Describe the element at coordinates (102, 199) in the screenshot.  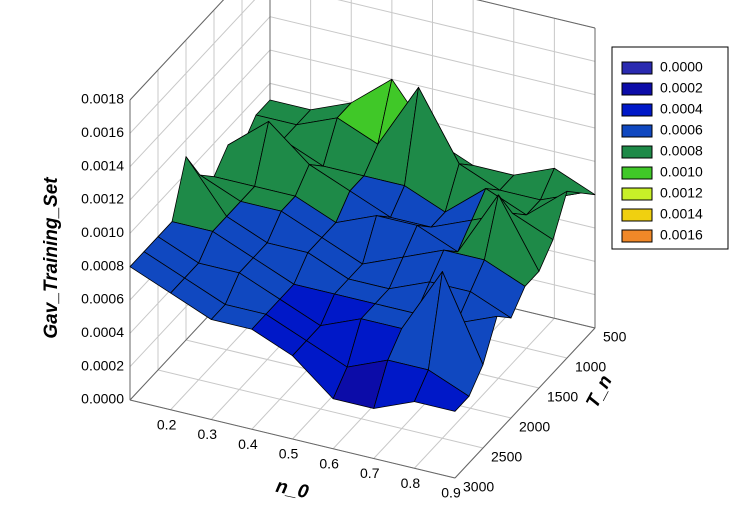
I see `z-tick-label: 0.0012` at that location.